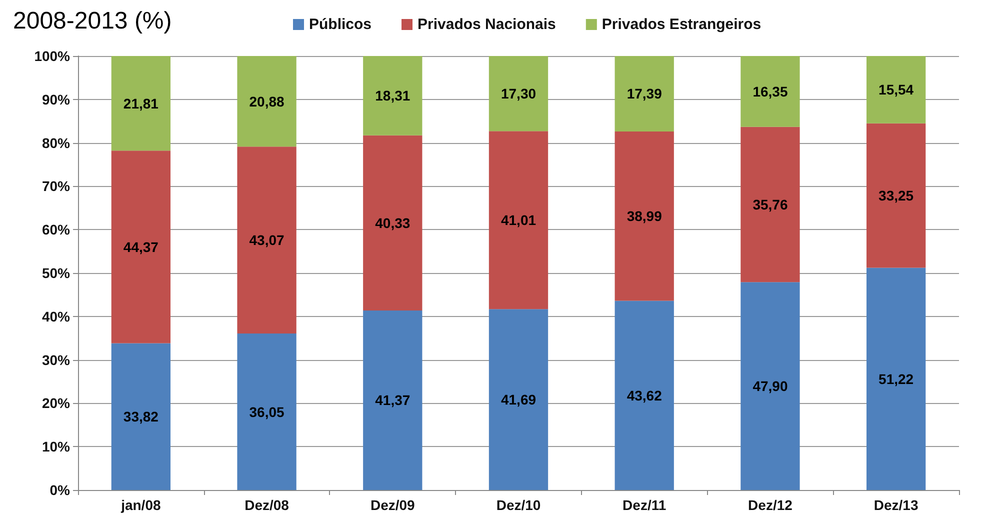 Image resolution: width=987 pixels, height=530 pixels. I want to click on y-tick-label: 100%, so click(52, 56).